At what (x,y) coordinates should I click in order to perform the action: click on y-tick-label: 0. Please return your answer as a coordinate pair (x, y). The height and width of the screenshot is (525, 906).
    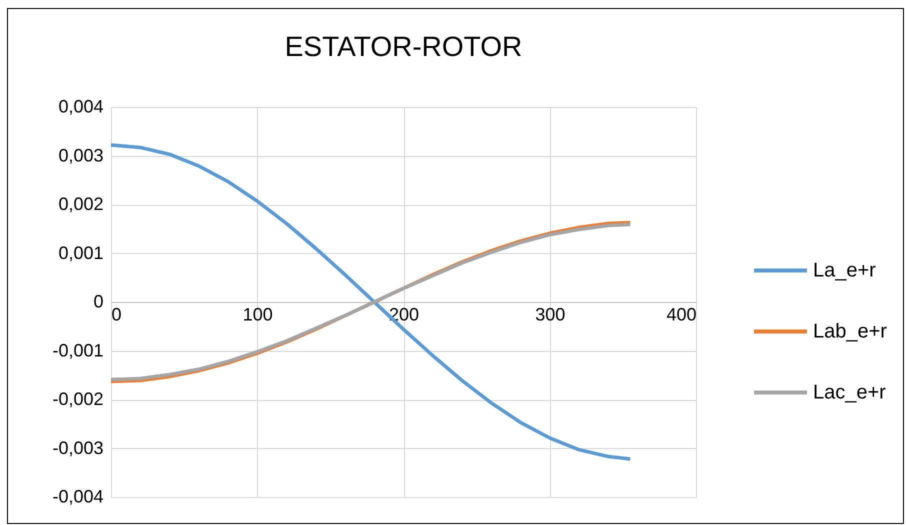
    Looking at the image, I should click on (98, 302).